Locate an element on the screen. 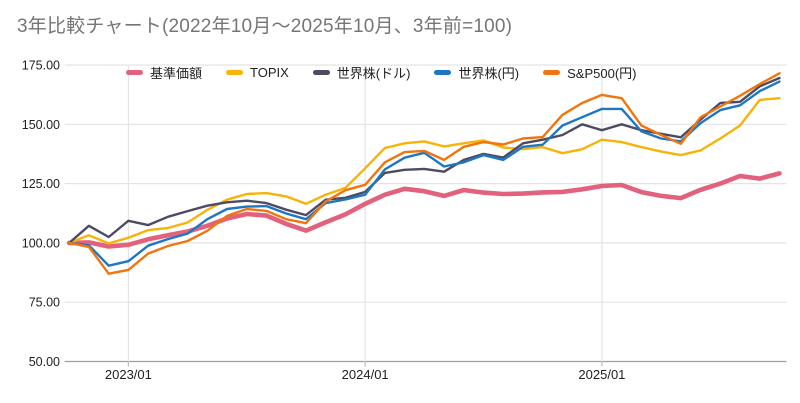 This screenshot has width=800, height=403. y-axis-tick-label: 100.00 is located at coordinates (41, 243).